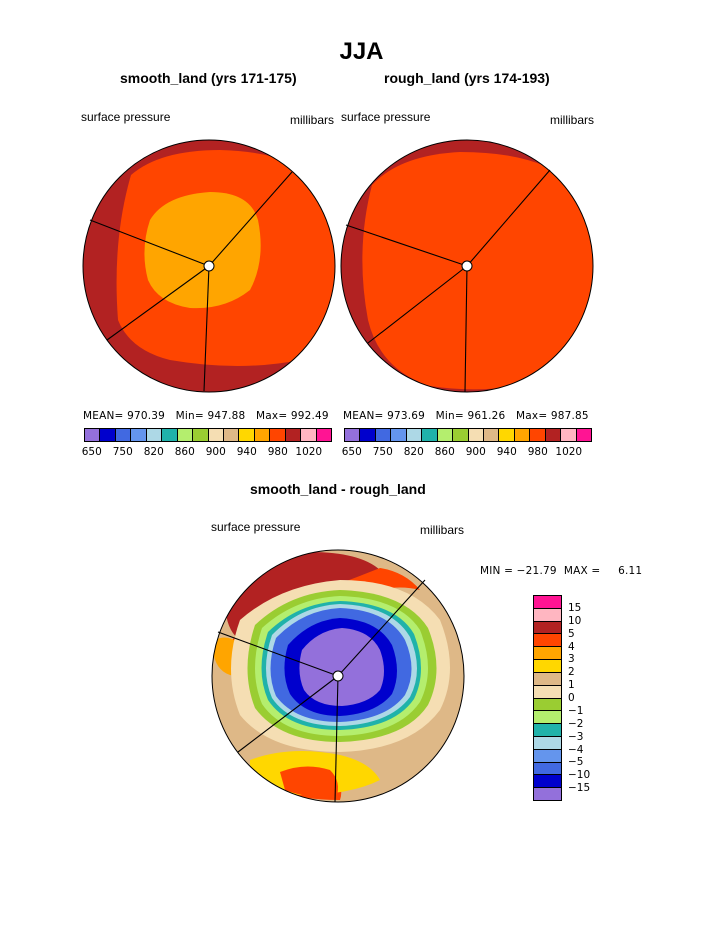 This screenshot has width=723, height=935. Describe the element at coordinates (363, 416) in the screenshot. I see `panel2-mean-label: MEAN=` at that location.